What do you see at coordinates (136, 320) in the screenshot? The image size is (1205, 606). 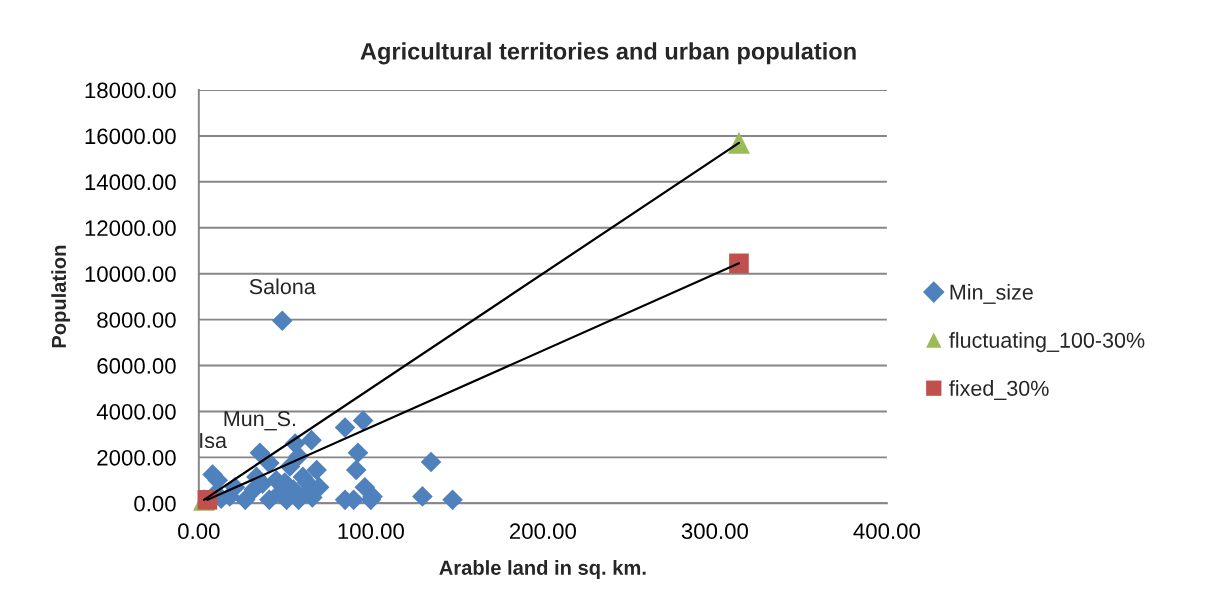 I see `y-tick-label: 8000.00` at bounding box center [136, 320].